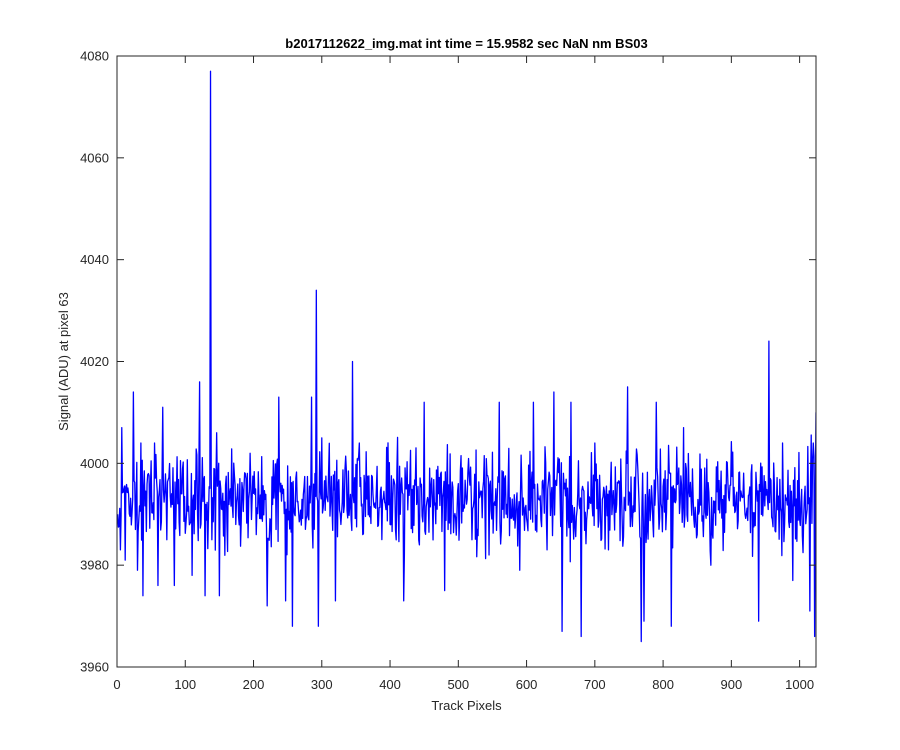 The image size is (900, 750). I want to click on y-tick-label: 4060, so click(94, 157).